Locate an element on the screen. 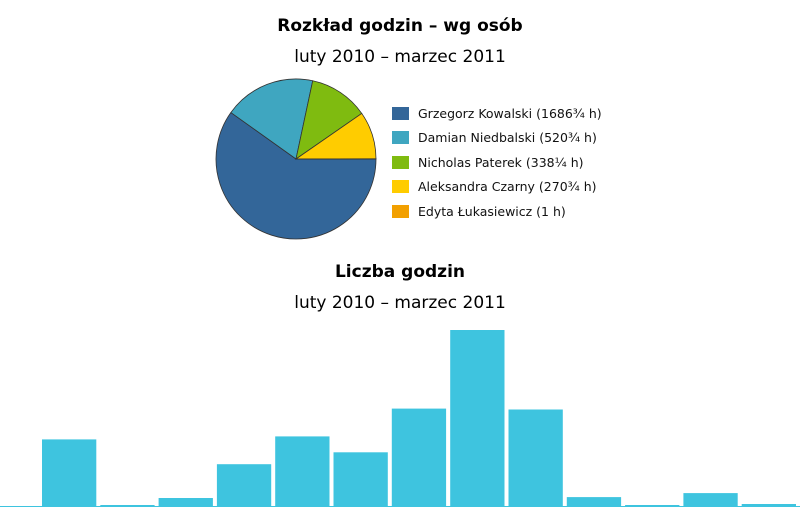 The image size is (800, 528). legend-item: Aleksandra Czarny (270¾ h) is located at coordinates (497, 187).